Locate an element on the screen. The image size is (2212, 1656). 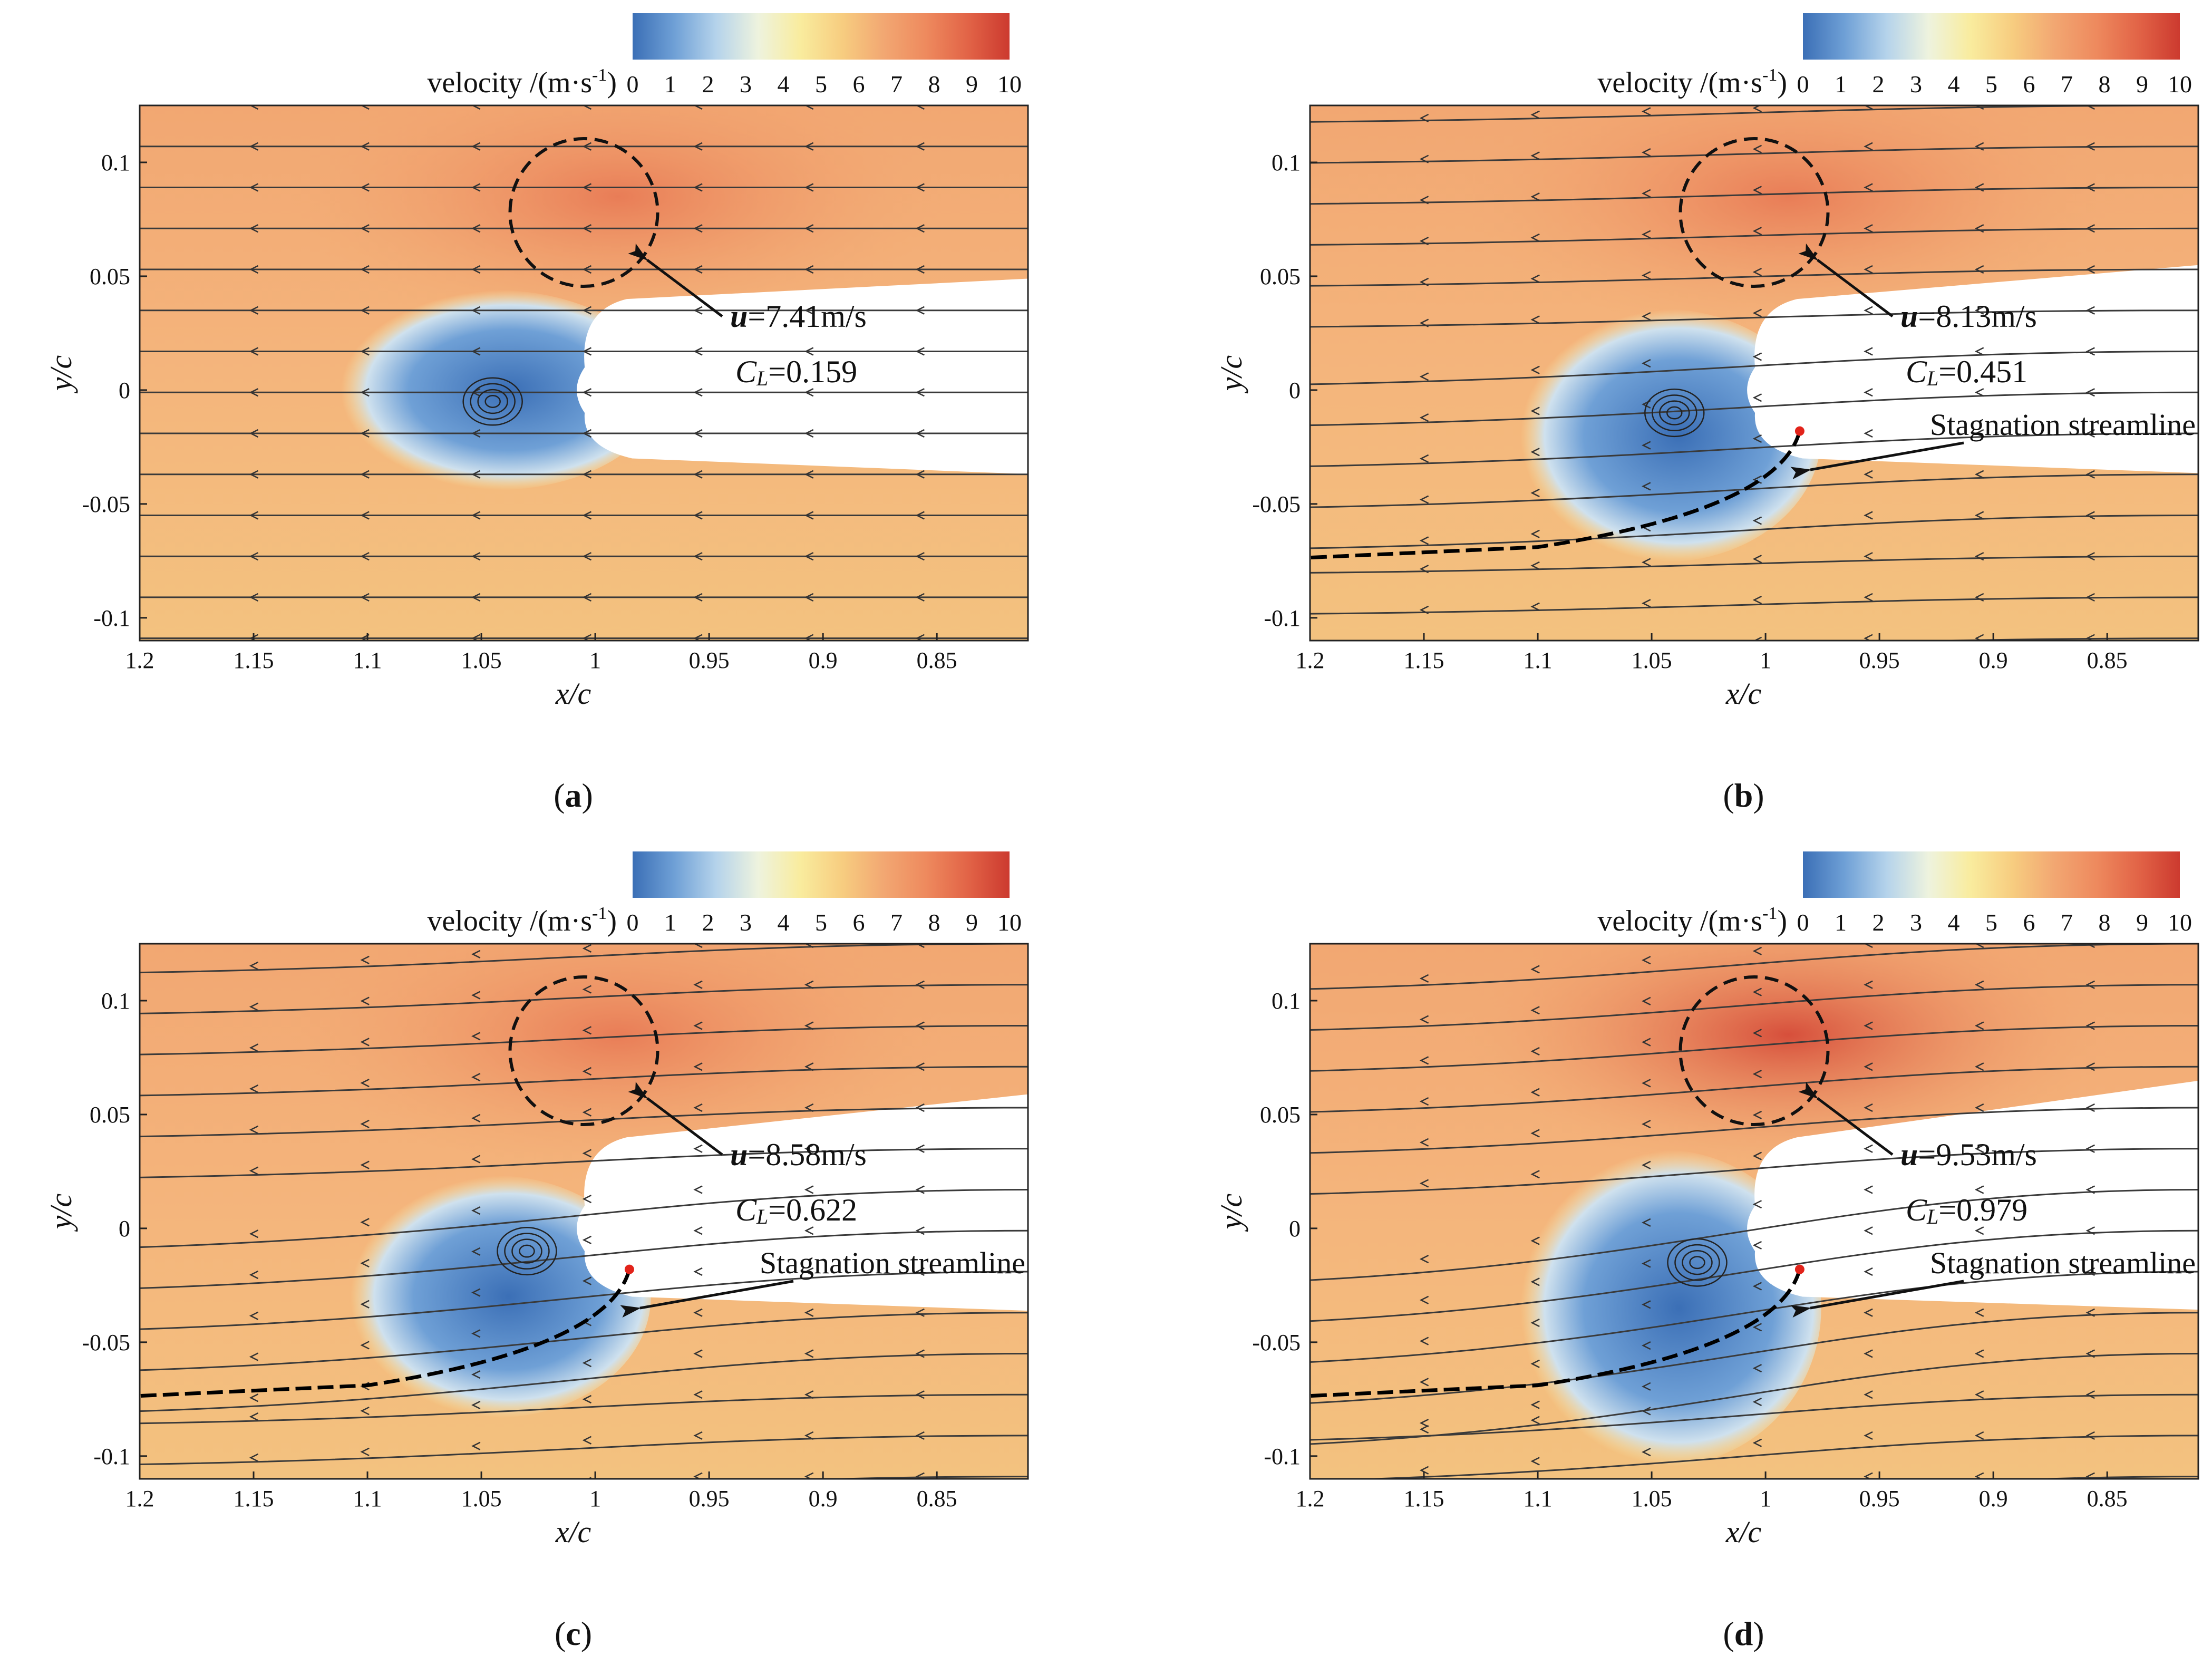
colorbar-tick-label: 0 is located at coordinates (633, 84).